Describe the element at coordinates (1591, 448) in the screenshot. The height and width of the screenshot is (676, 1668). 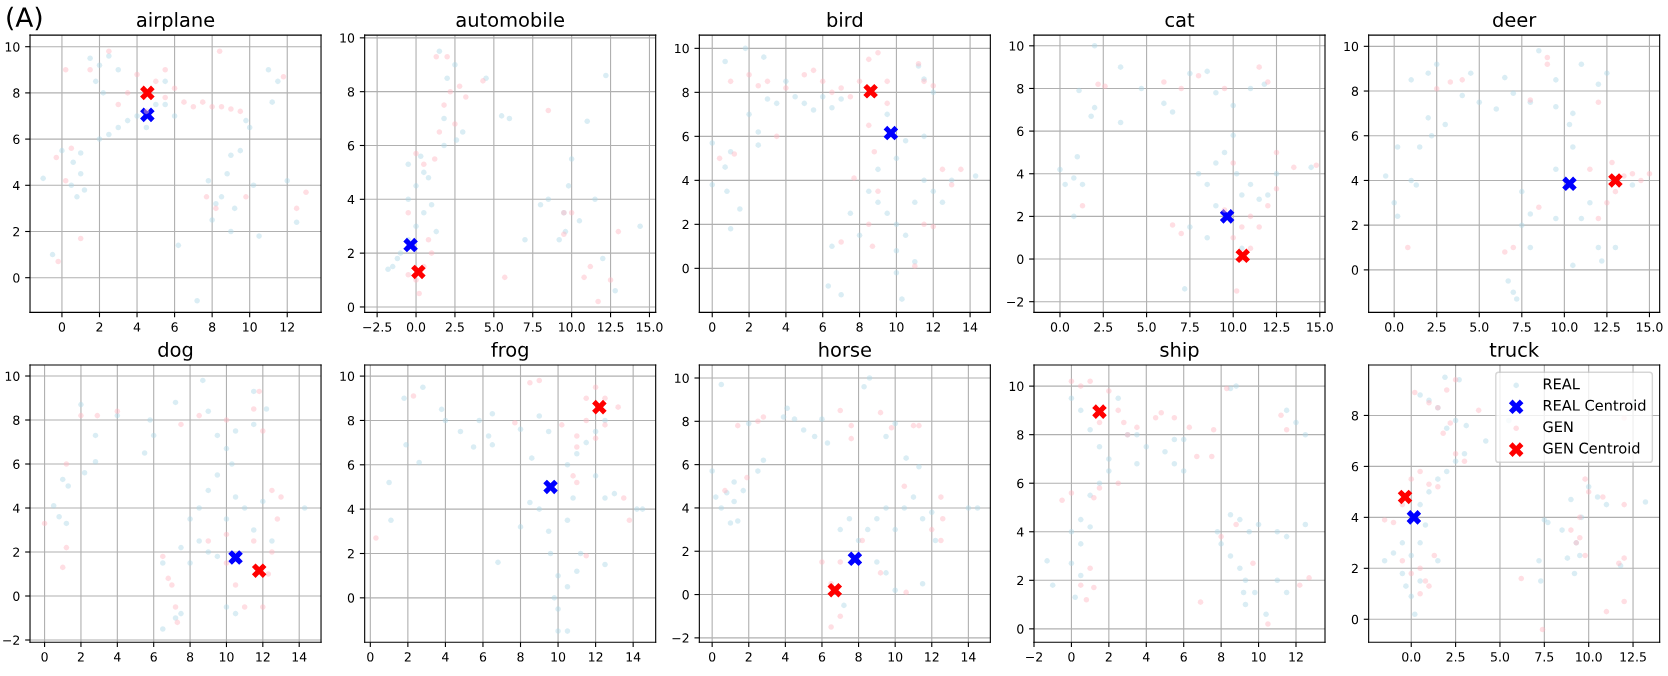
I see `legend-label: GEN Centroid` at that location.